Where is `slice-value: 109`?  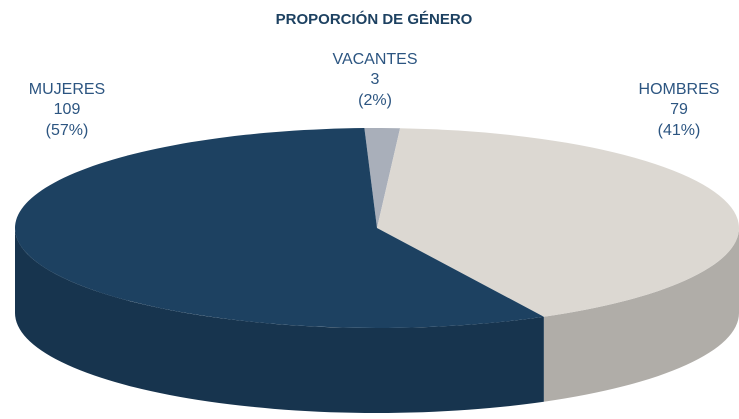
slice-value: 109 is located at coordinates (67, 109).